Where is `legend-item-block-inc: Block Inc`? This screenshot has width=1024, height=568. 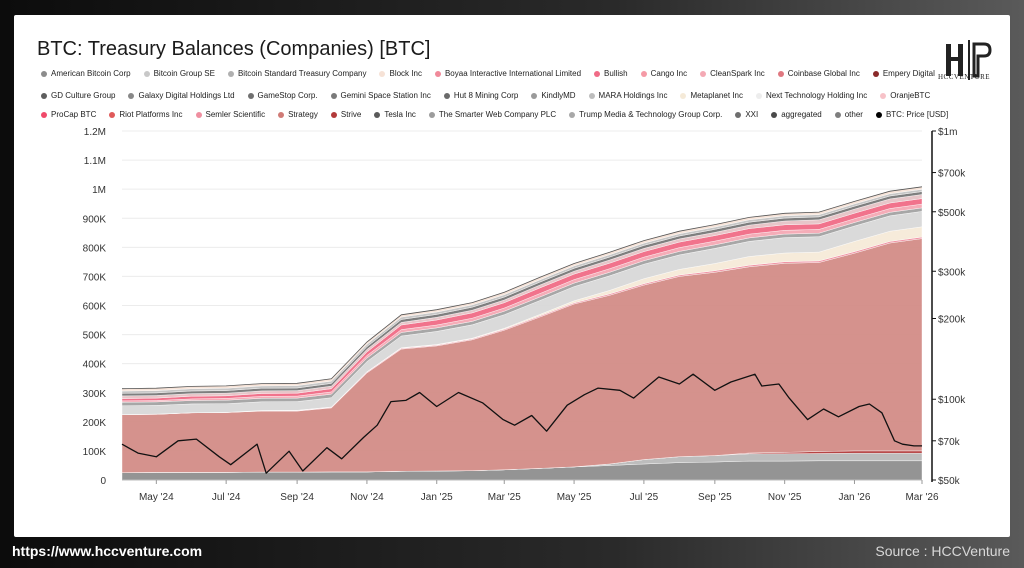
legend-item-block-inc: Block Inc is located at coordinates (400, 73).